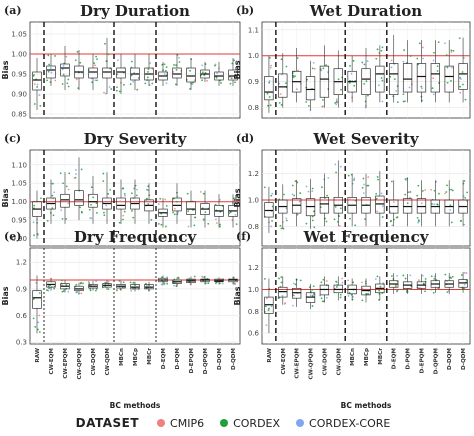 This screenshot has width=474, height=436. I want to click on panel-3: (c) Dry Severity 0.90 0.95 1.00 1.05 1.10 Bias, so click(121, 188).